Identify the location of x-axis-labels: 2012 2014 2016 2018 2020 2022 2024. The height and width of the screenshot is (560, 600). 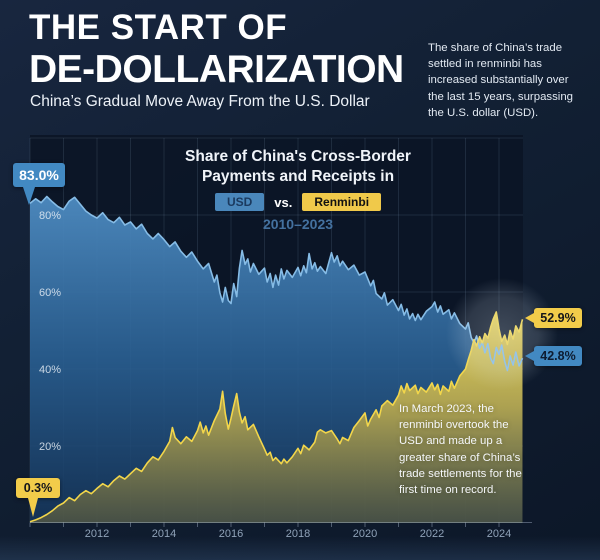
(298, 534).